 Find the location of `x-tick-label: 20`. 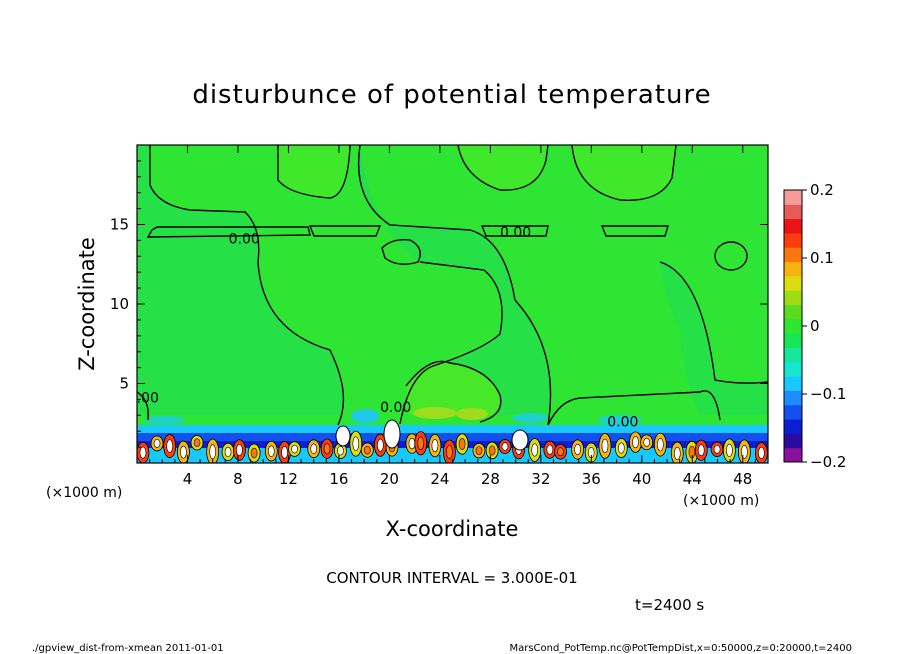

x-tick-label: 20 is located at coordinates (389, 479).